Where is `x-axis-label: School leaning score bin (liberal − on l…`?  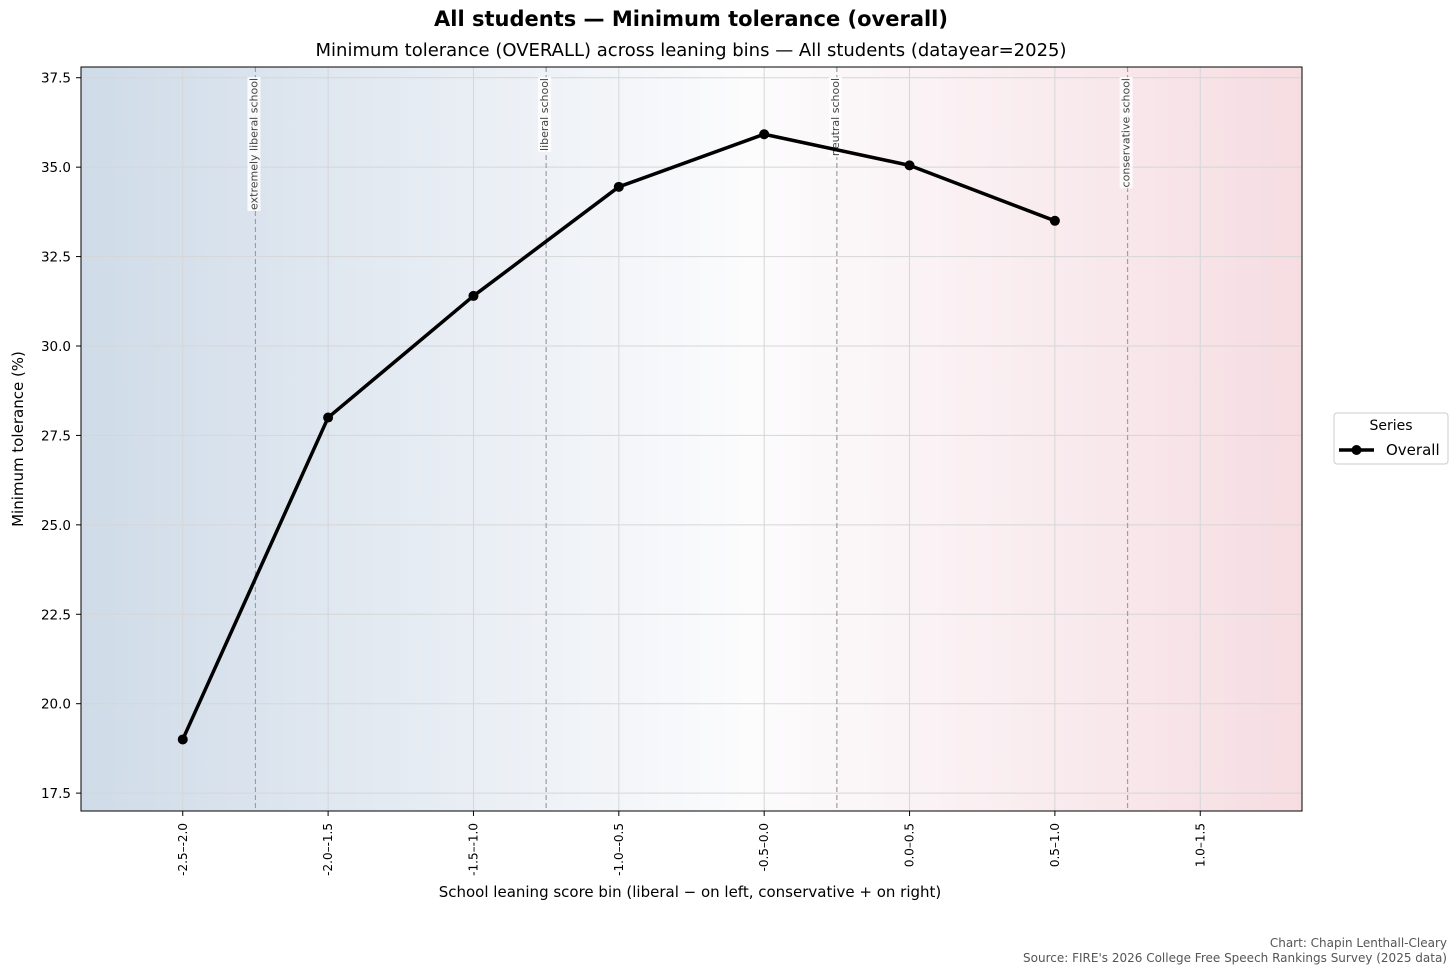 x-axis-label: School leaning score bin (liberal − on l… is located at coordinates (690, 892).